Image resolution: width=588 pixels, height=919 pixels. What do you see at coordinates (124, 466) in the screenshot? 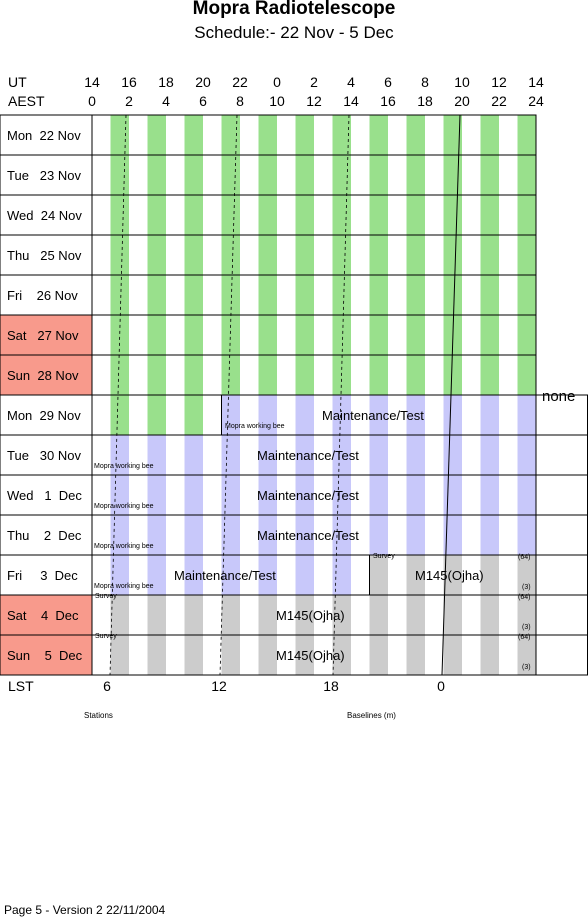
I see `bee-note-tue30: Mopra working bee` at bounding box center [124, 466].